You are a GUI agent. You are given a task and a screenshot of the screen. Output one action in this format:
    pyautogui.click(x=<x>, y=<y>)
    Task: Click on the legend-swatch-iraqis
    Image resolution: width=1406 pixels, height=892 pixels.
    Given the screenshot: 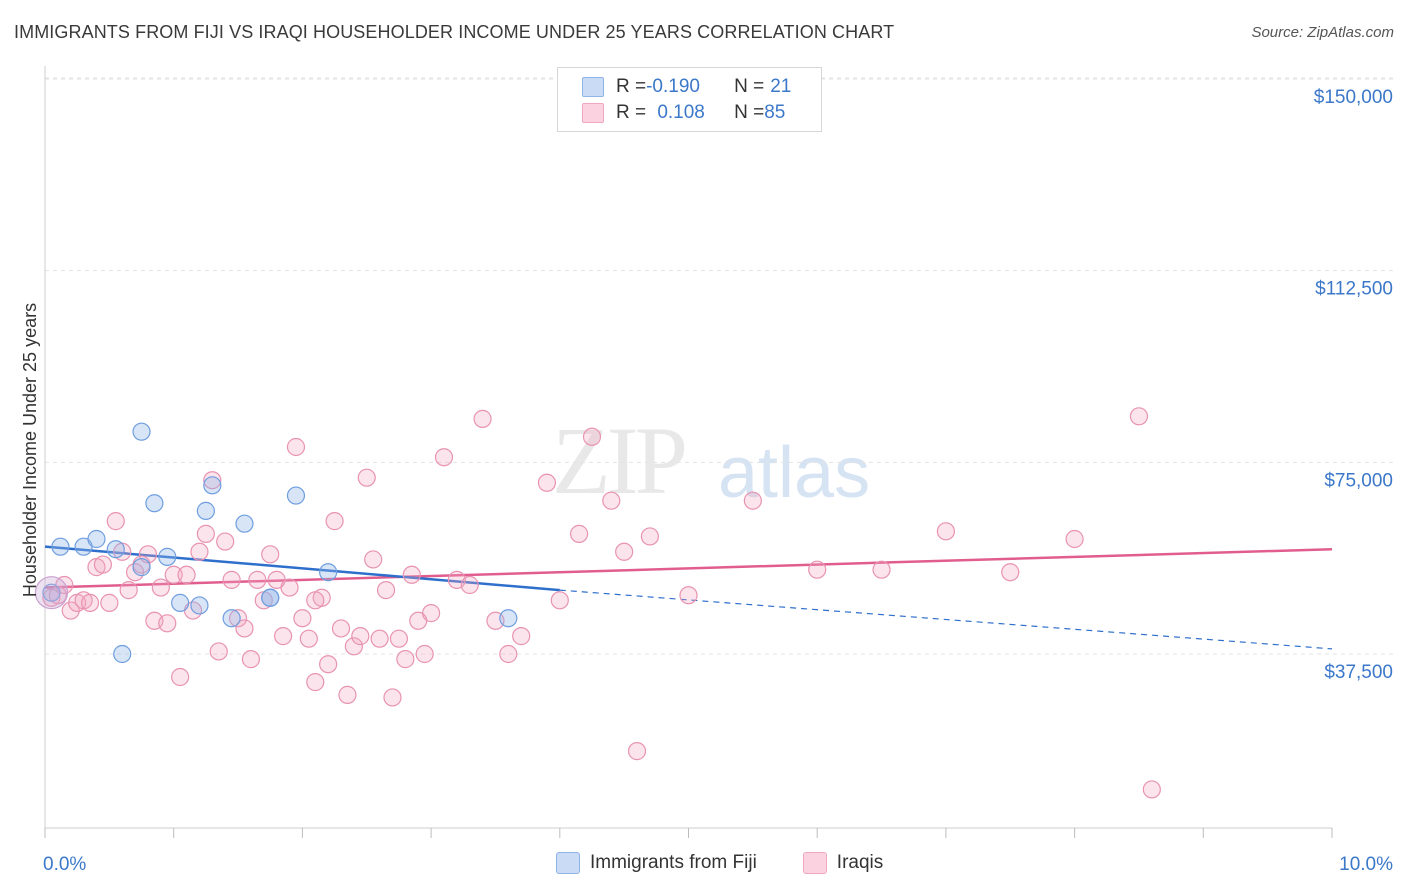 What is the action you would take?
    pyautogui.click(x=593, y=113)
    